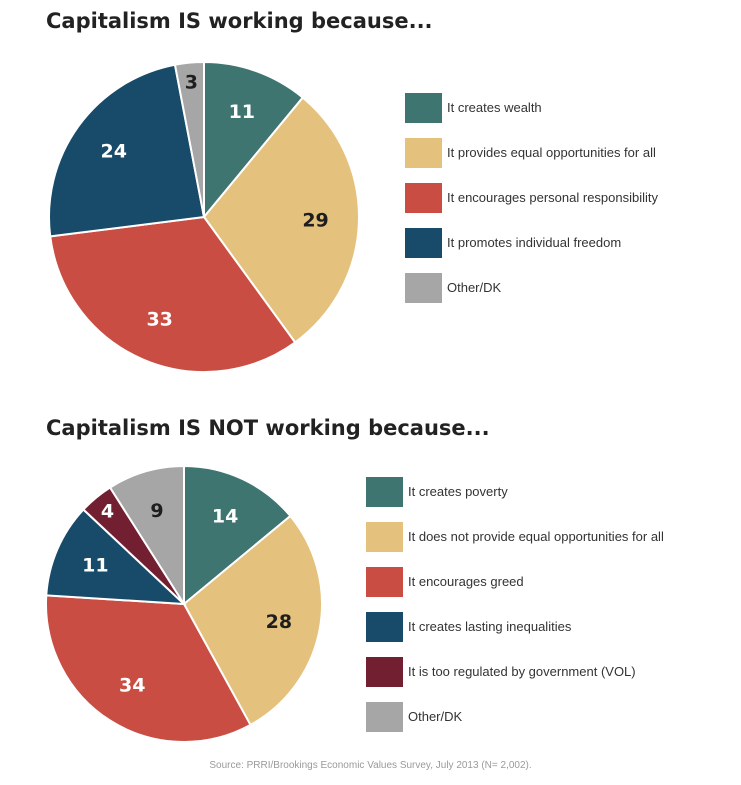 The height and width of the screenshot is (785, 741). What do you see at coordinates (490, 626) in the screenshot?
I see `legend-label: It creates lasting inequalities` at bounding box center [490, 626].